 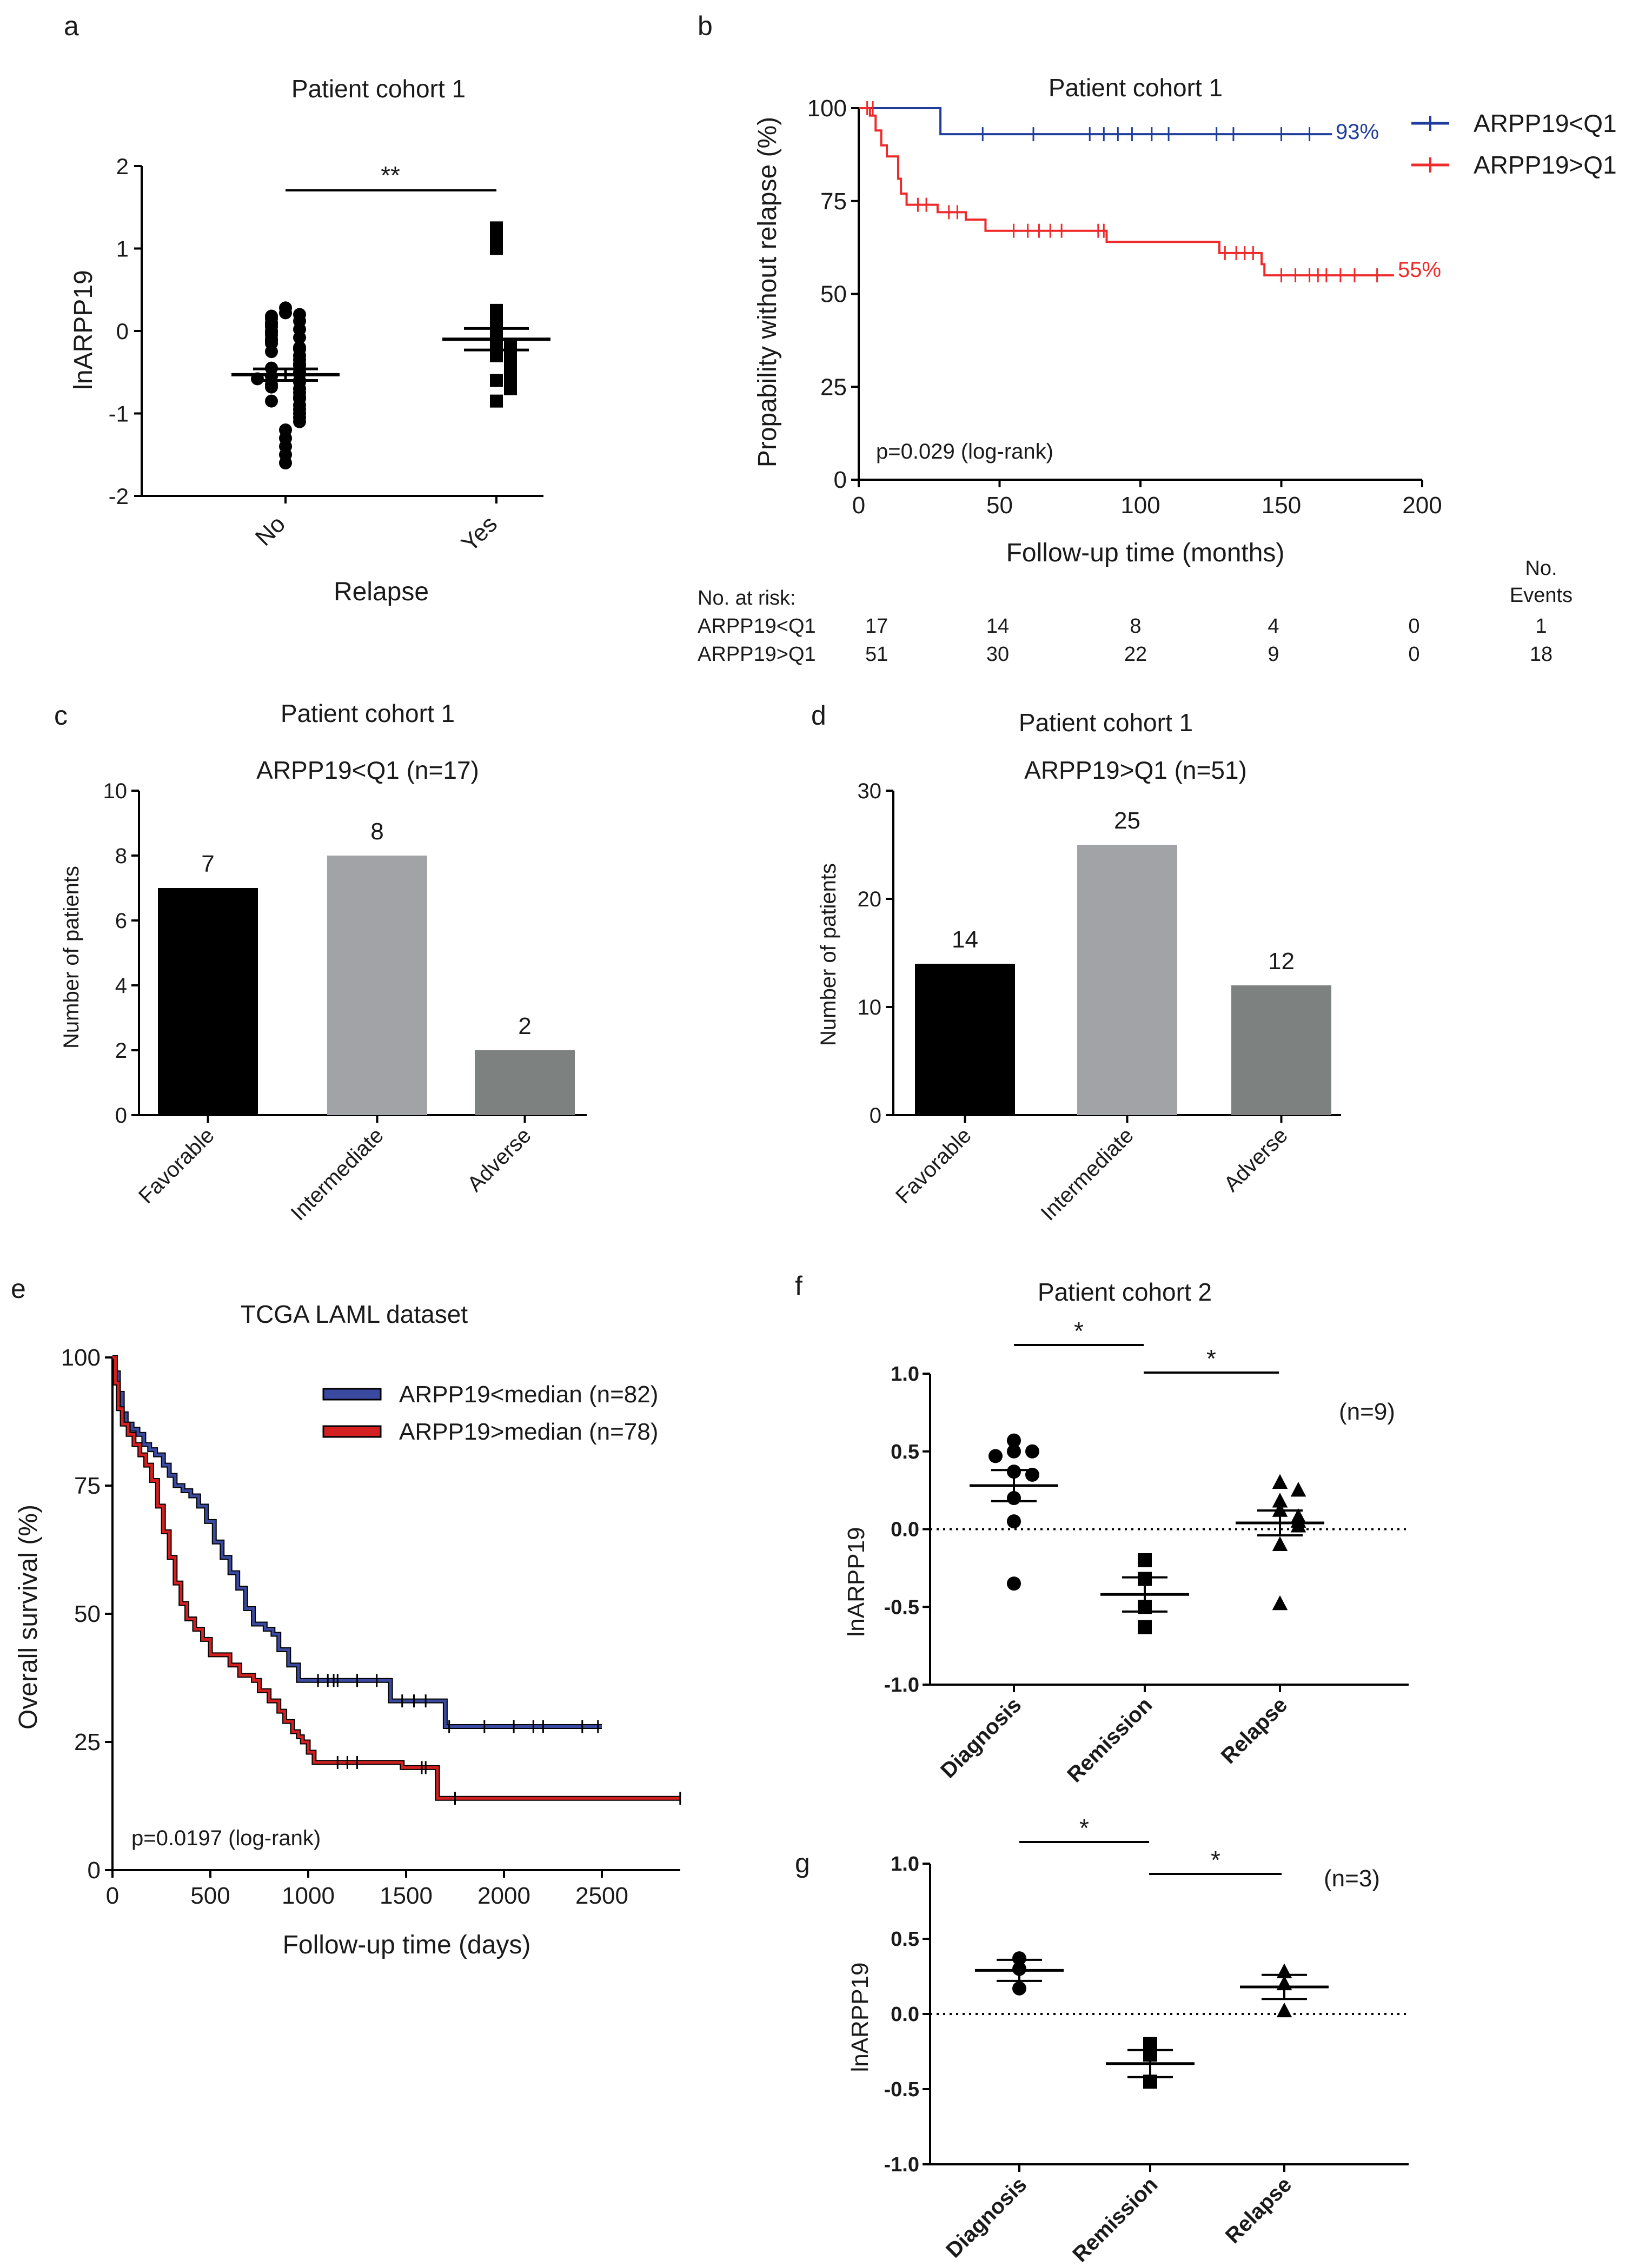 What do you see at coordinates (367, 770) in the screenshot?
I see `panel-c-subtitle: ARPP19<Q1 (n=17)` at bounding box center [367, 770].